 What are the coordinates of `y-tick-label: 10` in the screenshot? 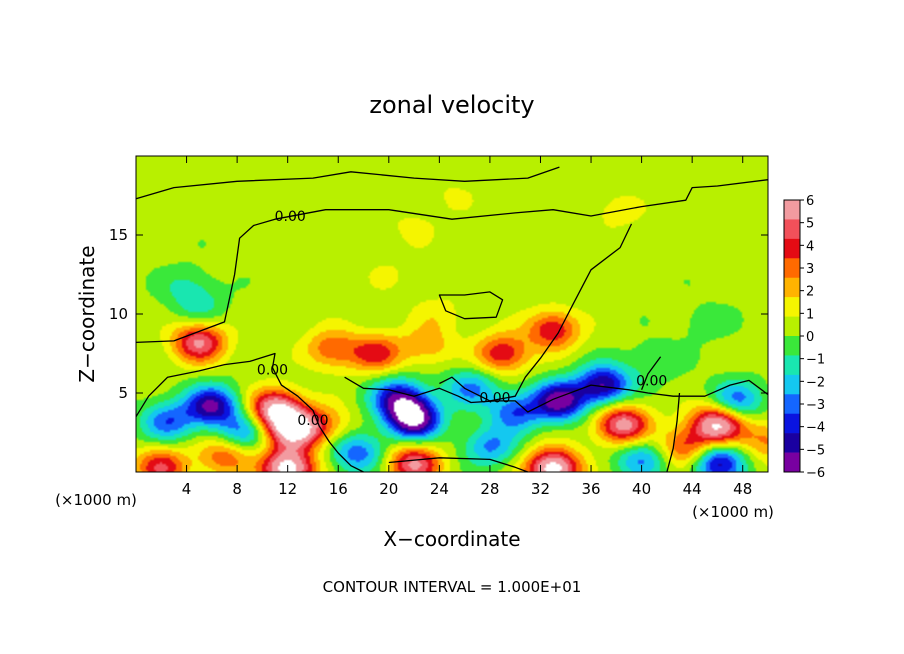 It's located at (118, 314).